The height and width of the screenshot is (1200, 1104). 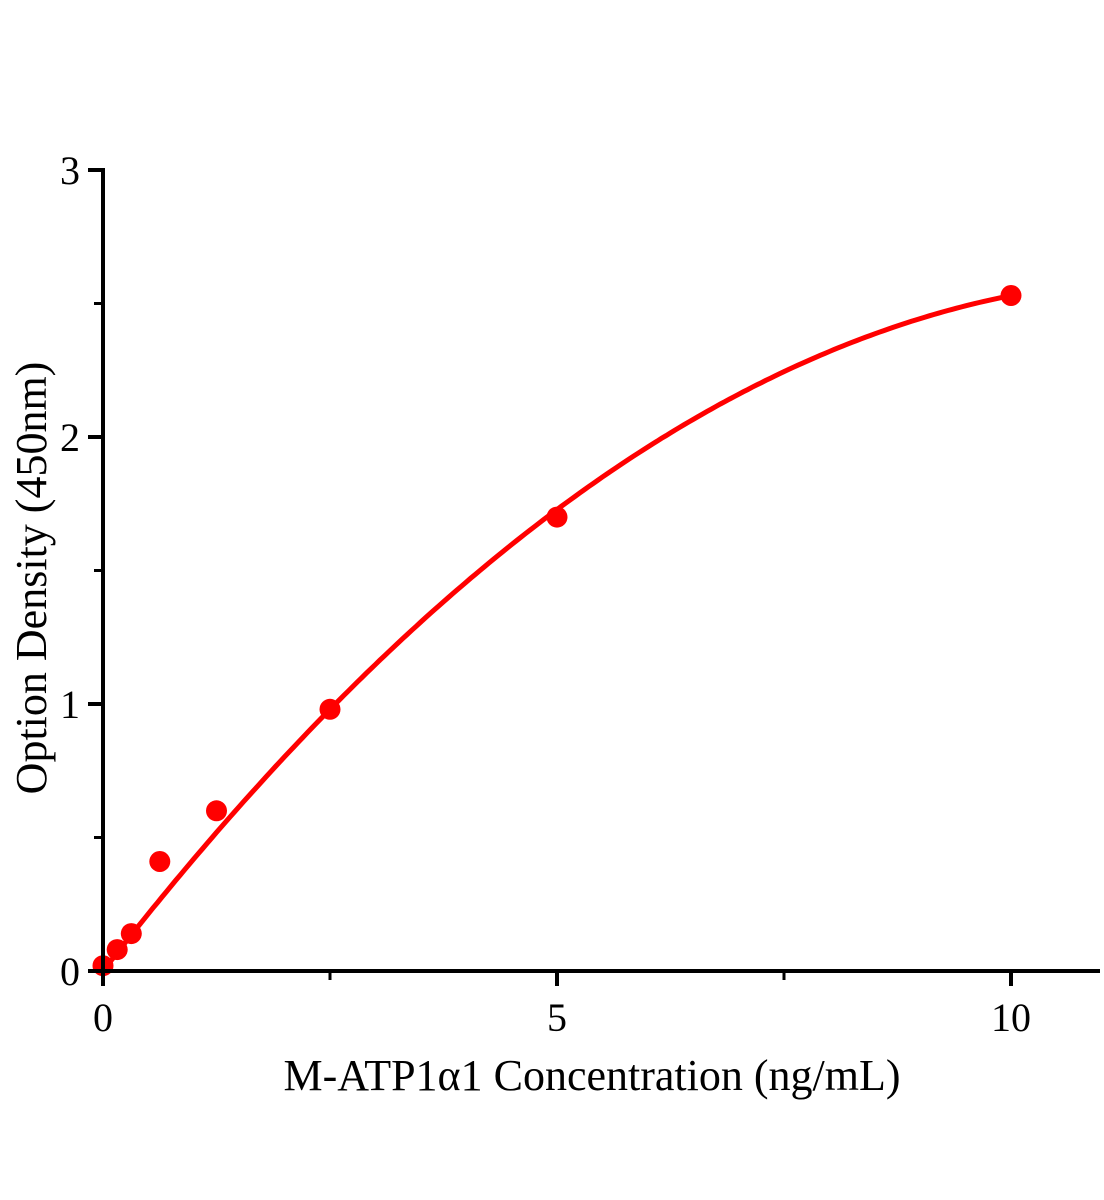 What do you see at coordinates (70, 170) in the screenshot?
I see `y-tick-label: 3` at bounding box center [70, 170].